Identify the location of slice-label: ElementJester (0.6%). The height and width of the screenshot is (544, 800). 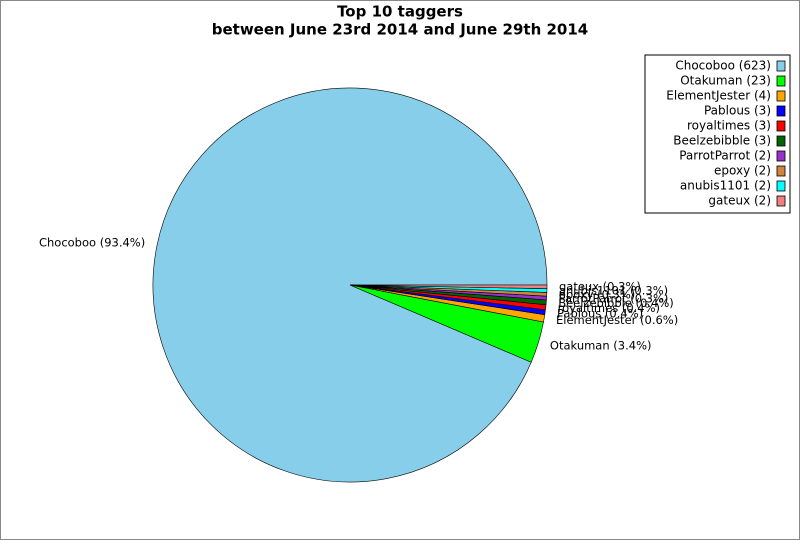
(617, 320).